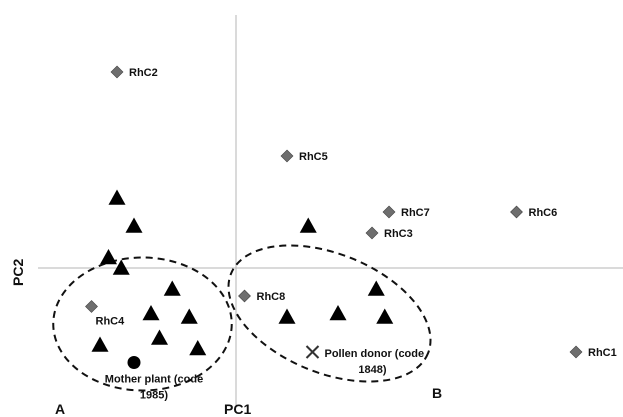  What do you see at coordinates (372, 233) in the screenshot?
I see `diamond-point-rhc3` at bounding box center [372, 233].